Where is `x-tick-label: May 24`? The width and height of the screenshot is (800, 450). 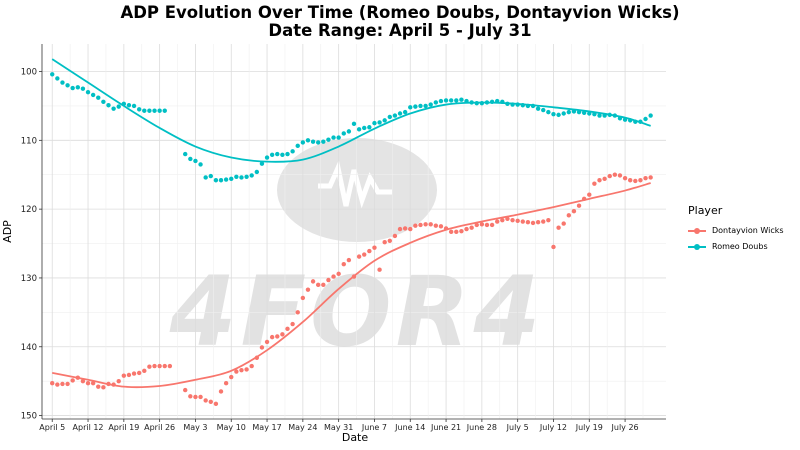
x-tick-label: May 24 is located at coordinates (302, 427).